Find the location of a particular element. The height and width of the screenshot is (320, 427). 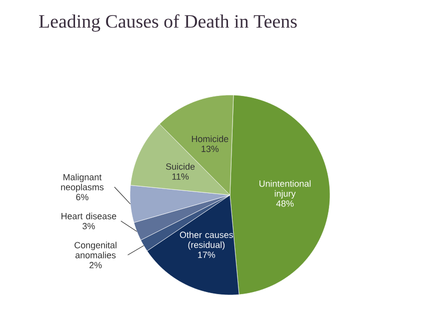

data-label: 48% is located at coordinates (285, 203).